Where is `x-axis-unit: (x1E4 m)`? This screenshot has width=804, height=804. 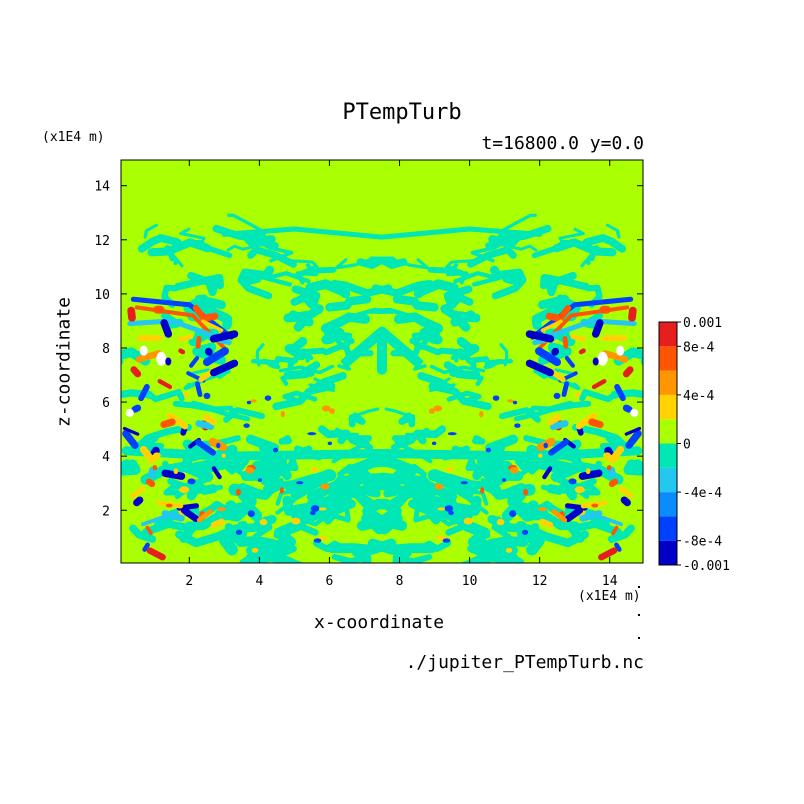
x-axis-unit: (x1E4 m) is located at coordinates (609, 596).